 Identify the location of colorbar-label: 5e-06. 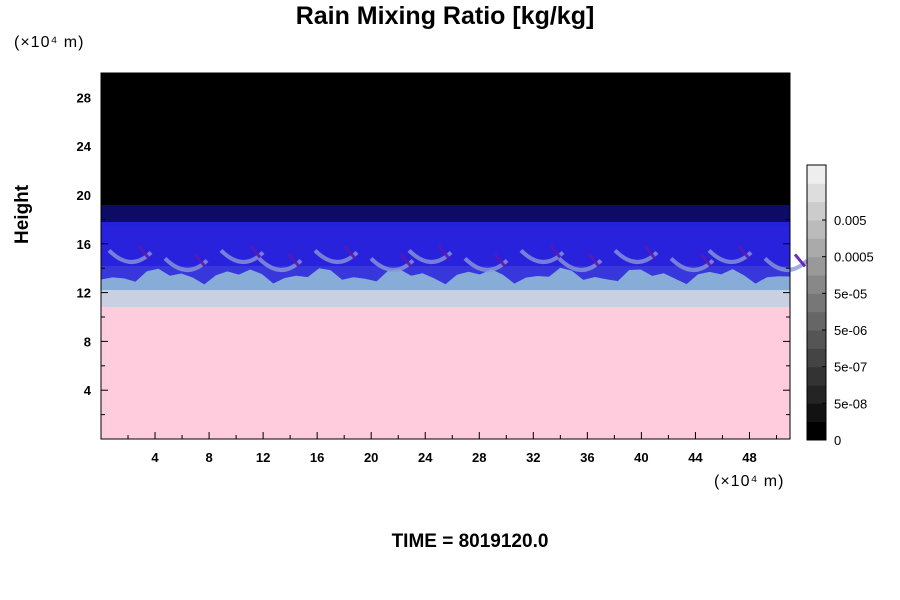
(850, 330).